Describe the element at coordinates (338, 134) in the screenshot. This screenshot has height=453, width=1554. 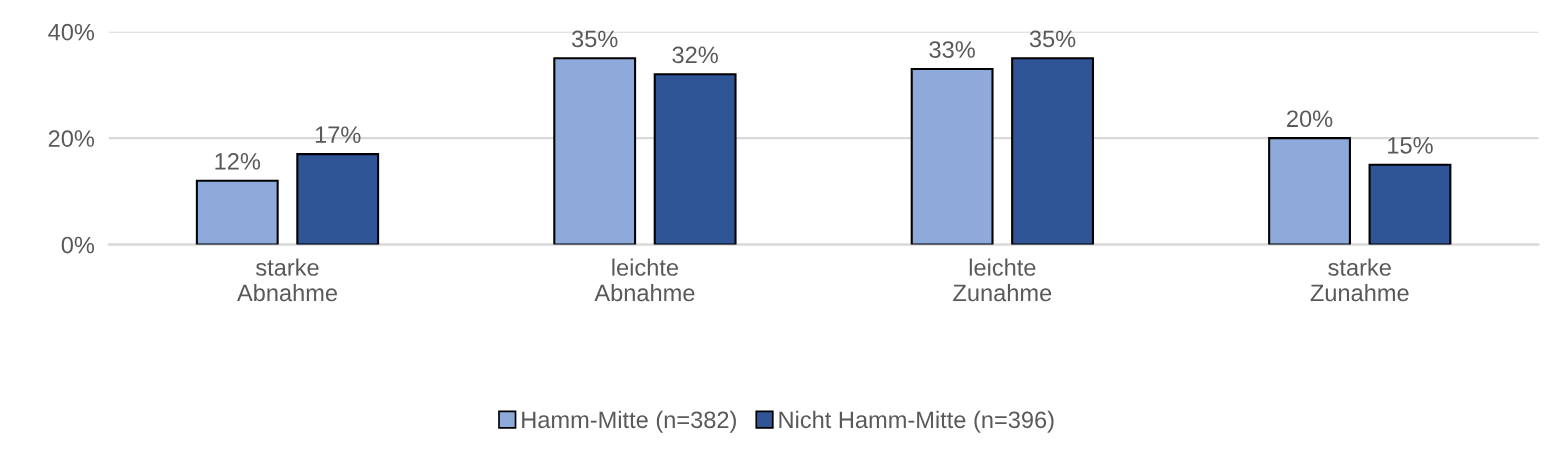
I see `data-label: 17%` at that location.